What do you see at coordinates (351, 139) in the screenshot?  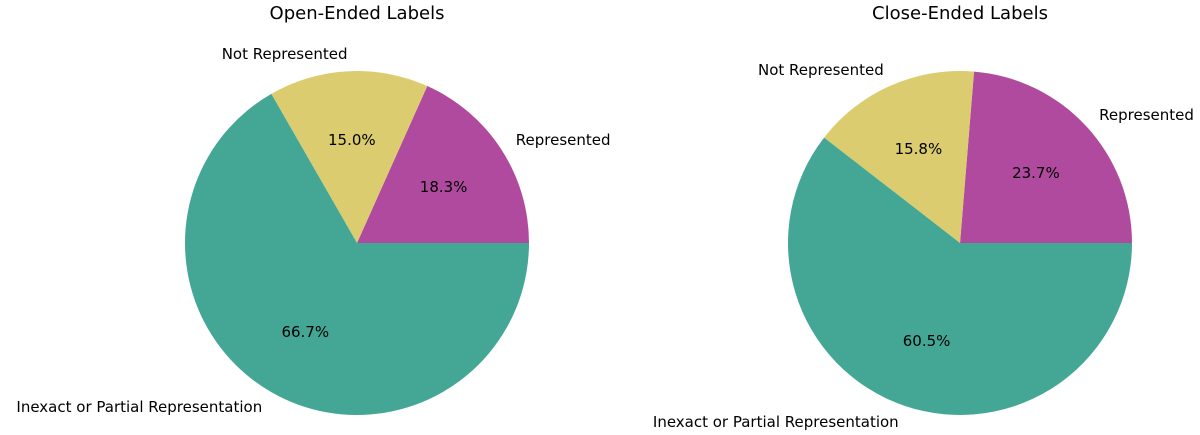 I see `slice-pct-not-represented: 15.0%` at bounding box center [351, 139].